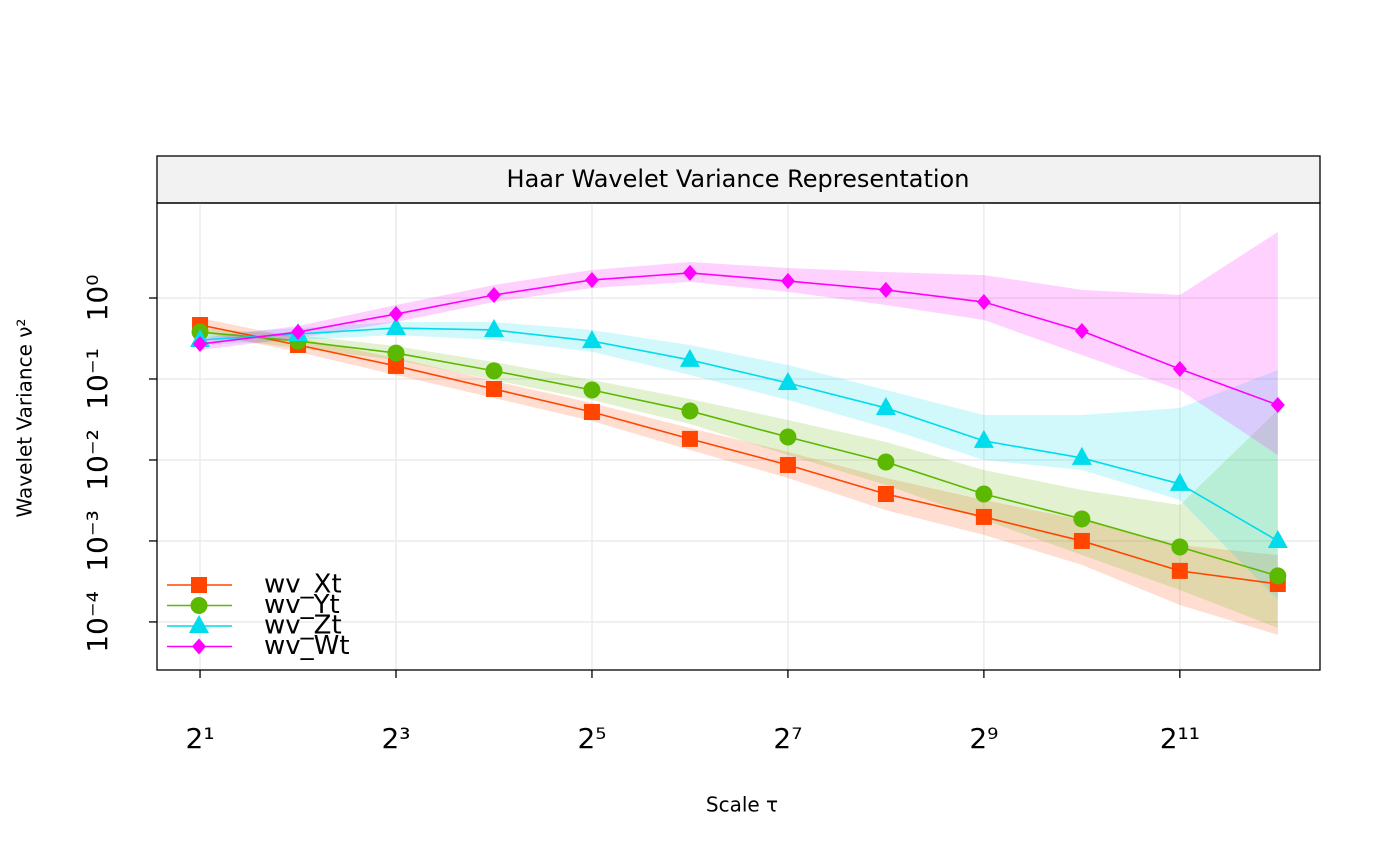 The height and width of the screenshot is (866, 1400). Describe the element at coordinates (97, 460) in the screenshot. I see `y-tick-label: 10⁻²` at that location.